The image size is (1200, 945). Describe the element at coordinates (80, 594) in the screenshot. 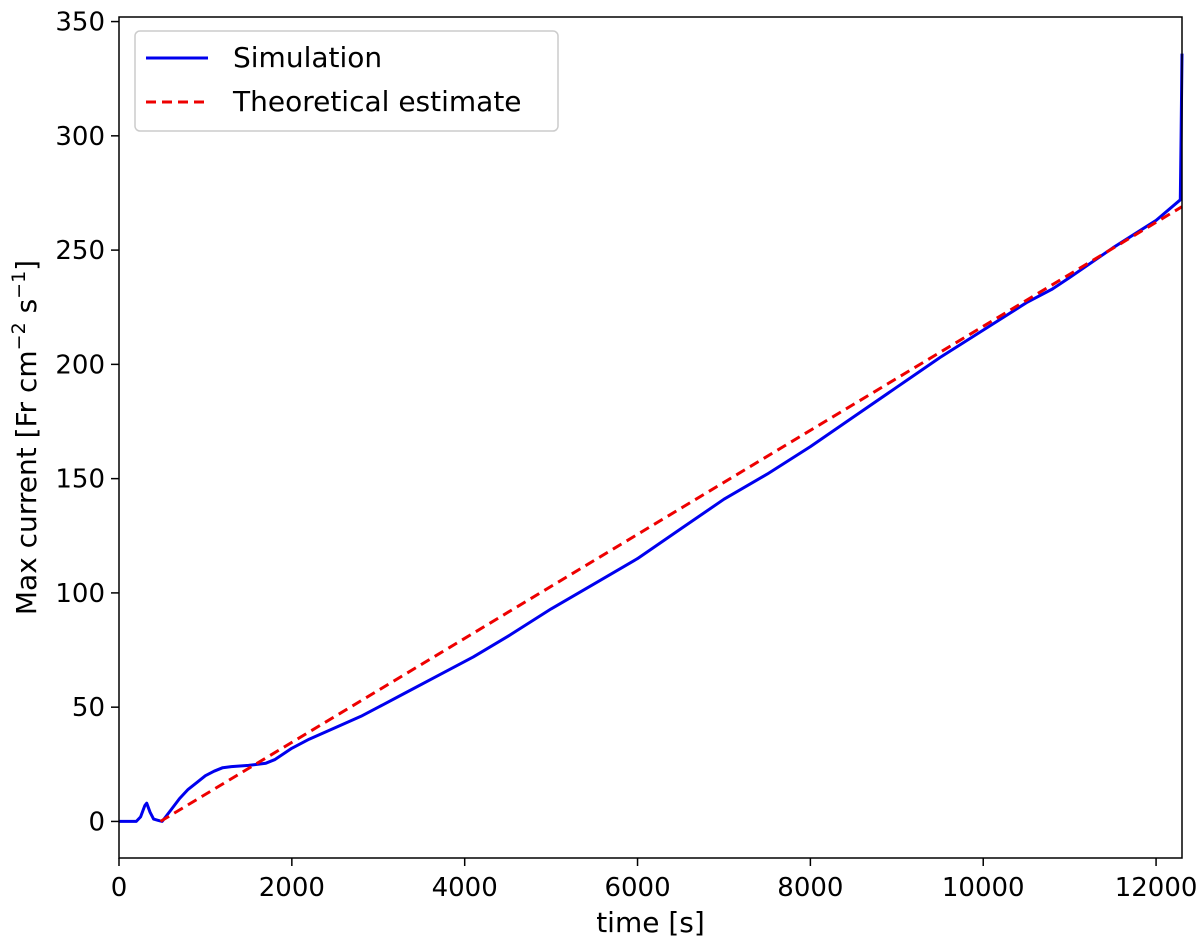

I see `y-tick-label: 100` at that location.